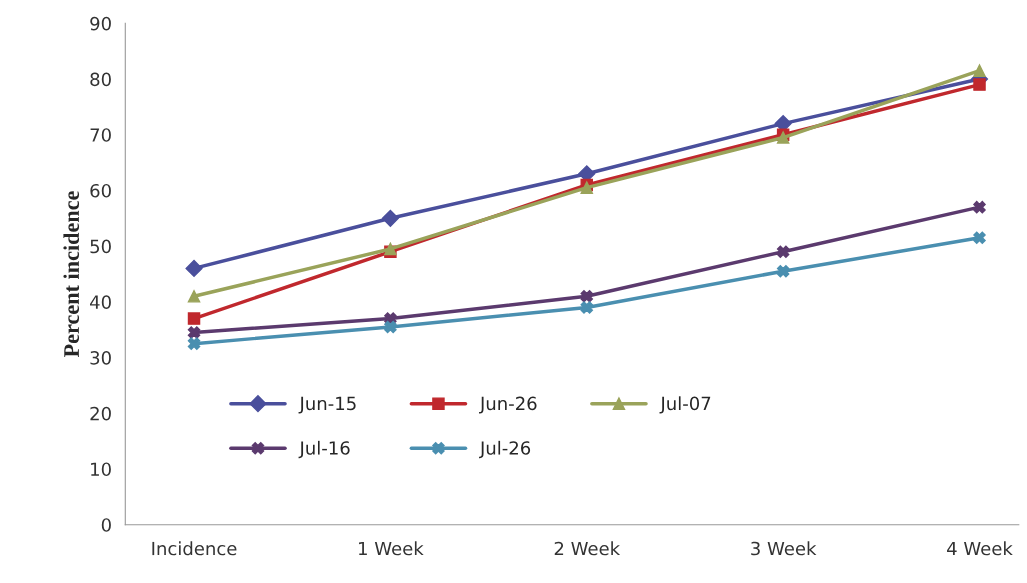  What do you see at coordinates (194, 548) in the screenshot?
I see `x-tick-label: Incidence` at bounding box center [194, 548].